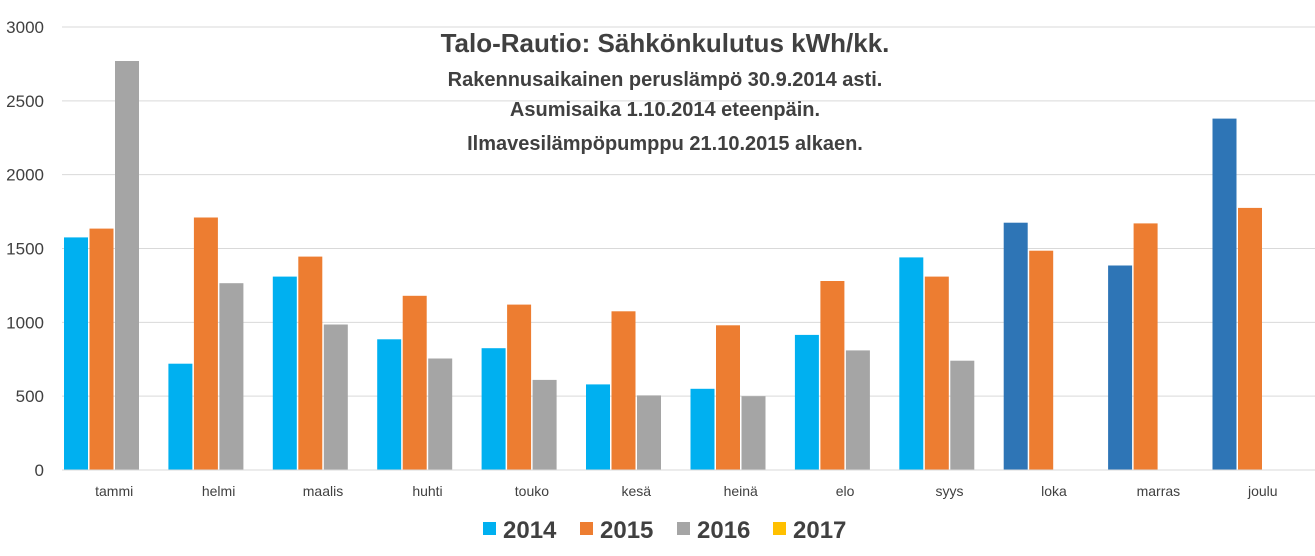 The height and width of the screenshot is (556, 1315). Describe the element at coordinates (665, 43) in the screenshot. I see `chart-title: Talo-Rautio: Sähkönkulutus kWh/kk.` at that location.